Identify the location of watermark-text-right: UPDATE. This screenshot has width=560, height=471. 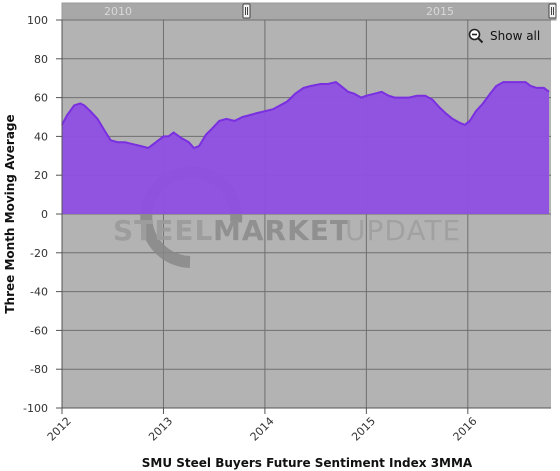
(403, 230).